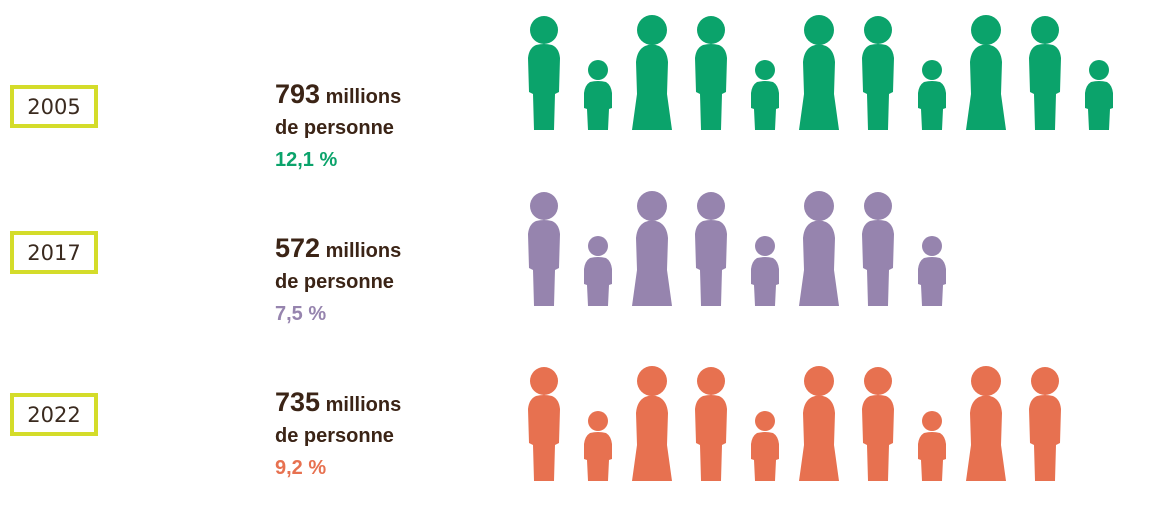  What do you see at coordinates (54, 414) in the screenshot?
I see `year-label: 2022` at bounding box center [54, 414].